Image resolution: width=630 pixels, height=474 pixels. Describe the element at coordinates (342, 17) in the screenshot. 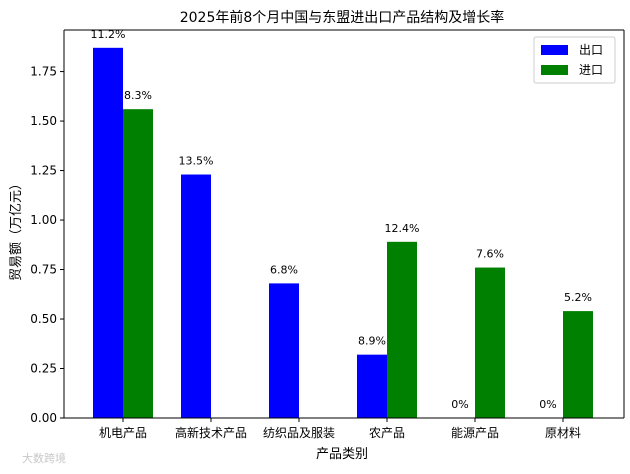

I see `chart-title: 2025年前8个月中国与东盟进出口产品结构及增长率` at that location.